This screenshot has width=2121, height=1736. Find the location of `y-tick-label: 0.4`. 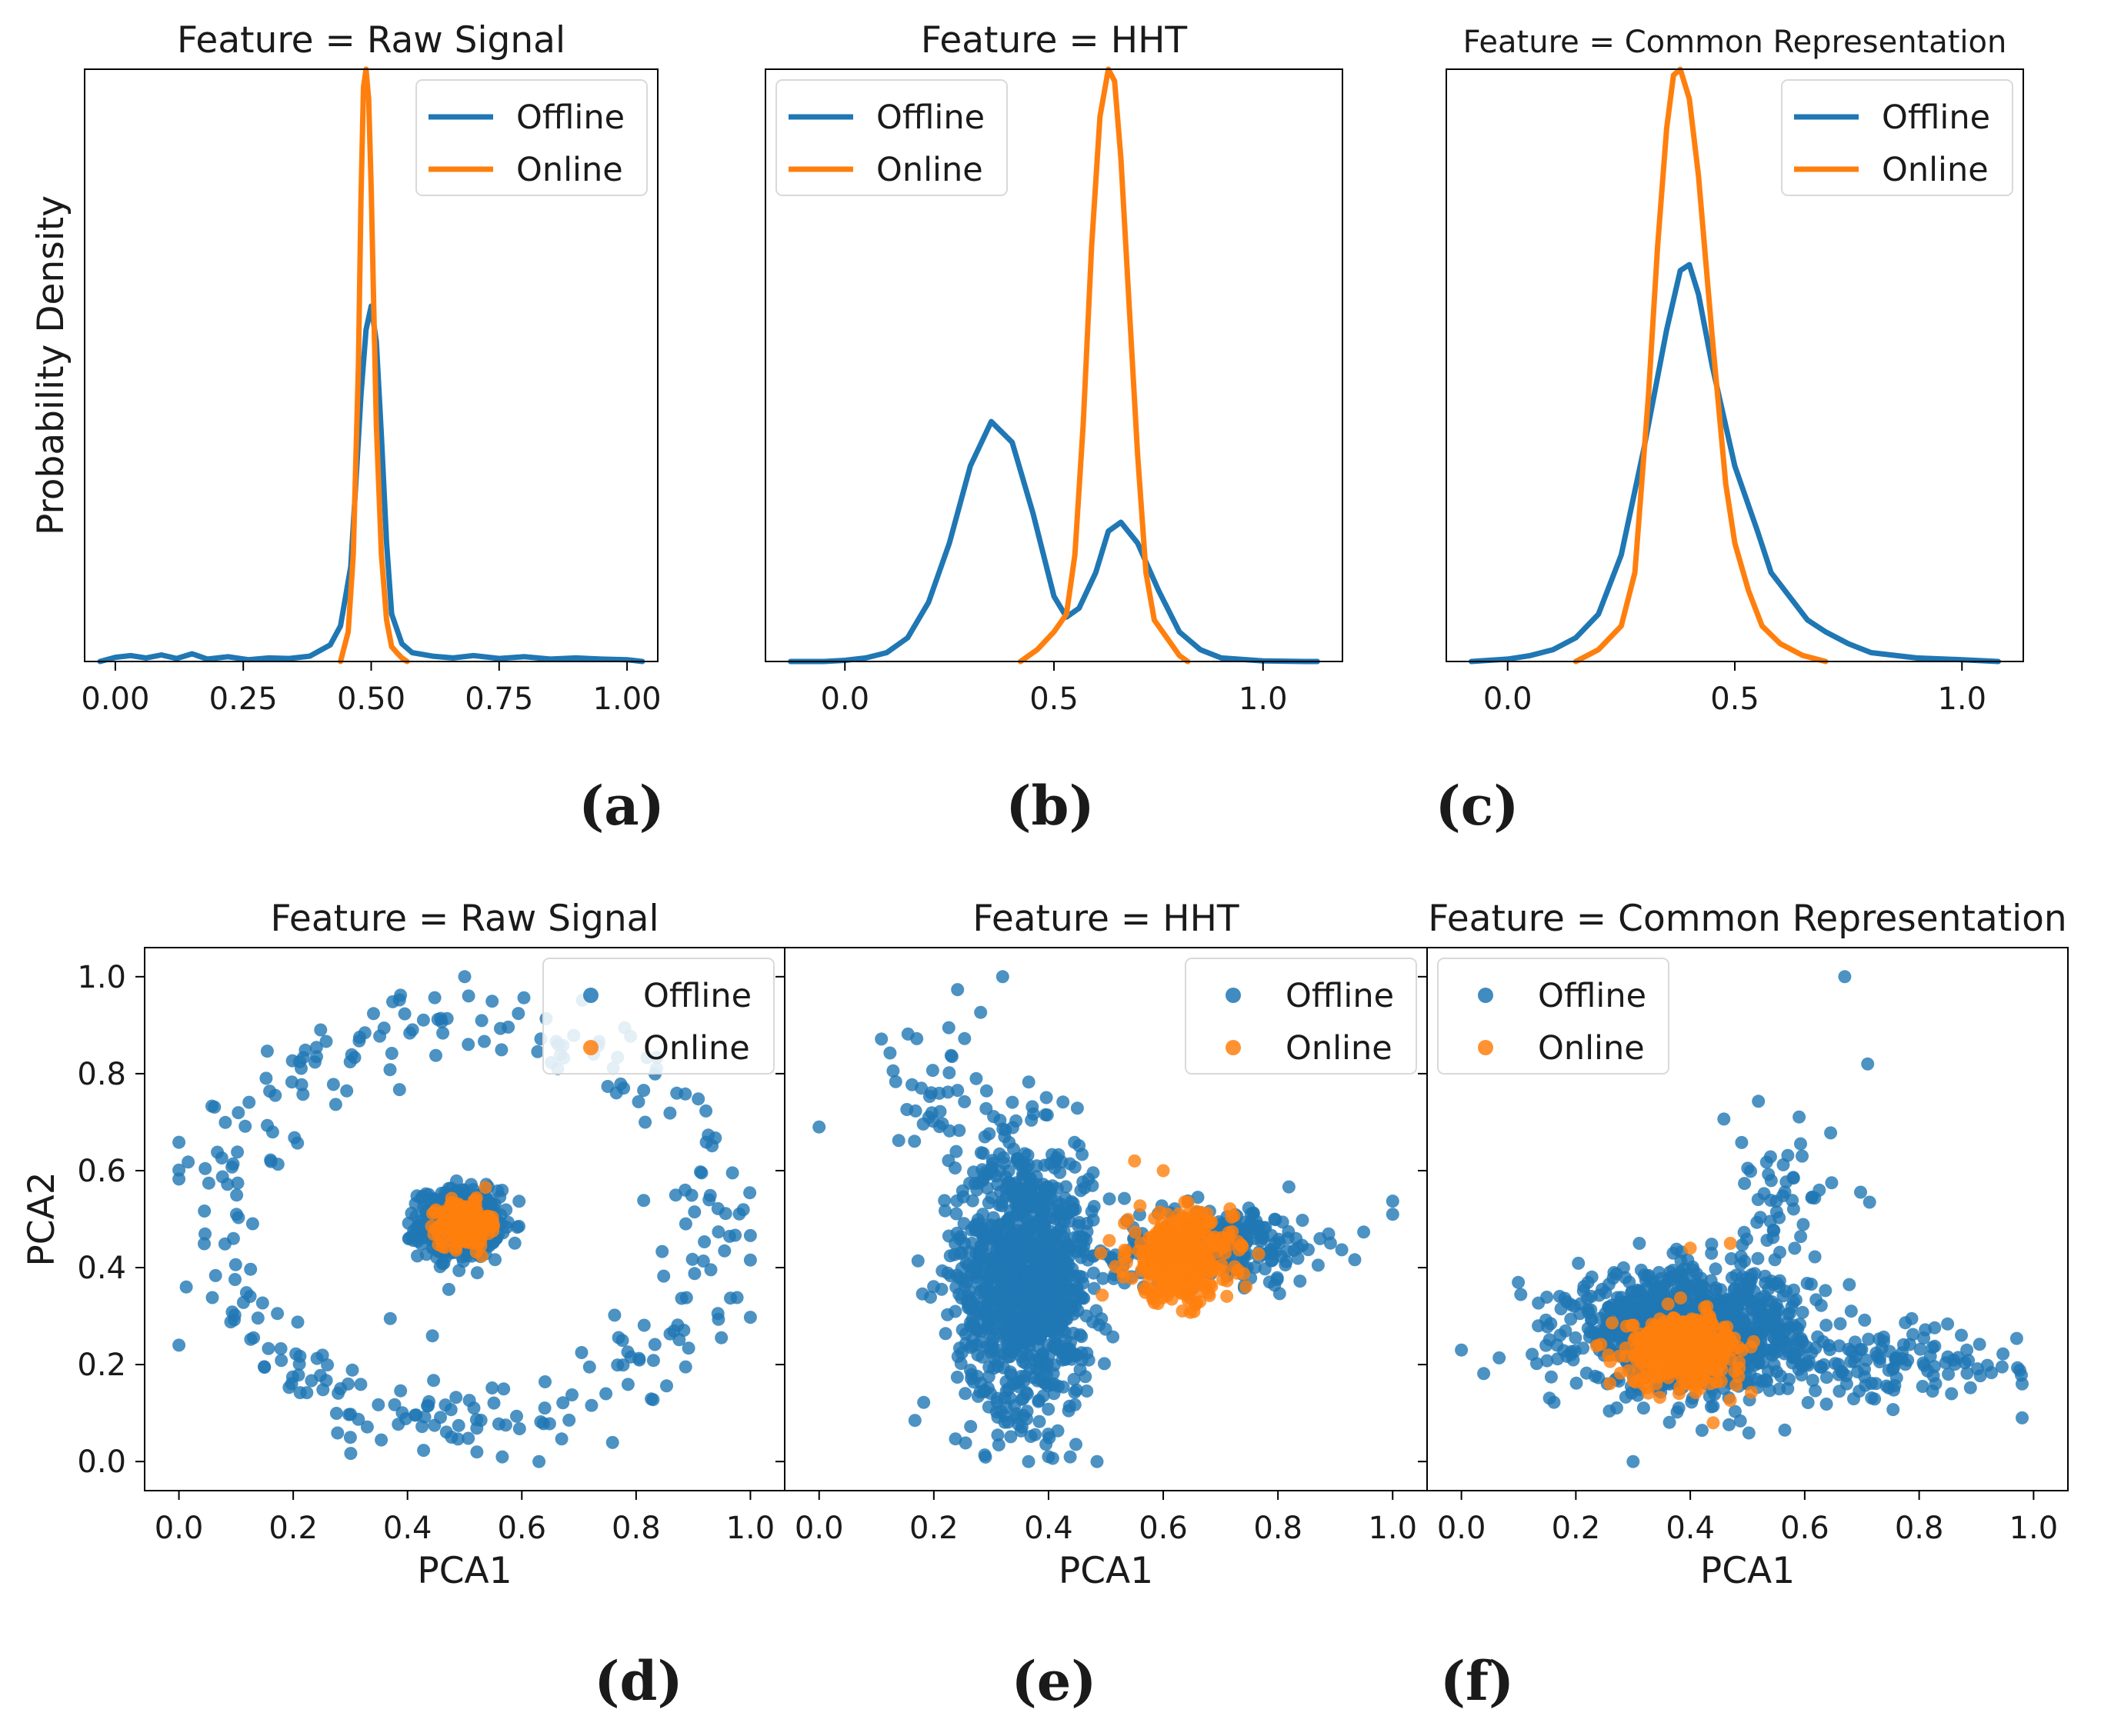

y-tick-label: 0.4 is located at coordinates (101, 1268).